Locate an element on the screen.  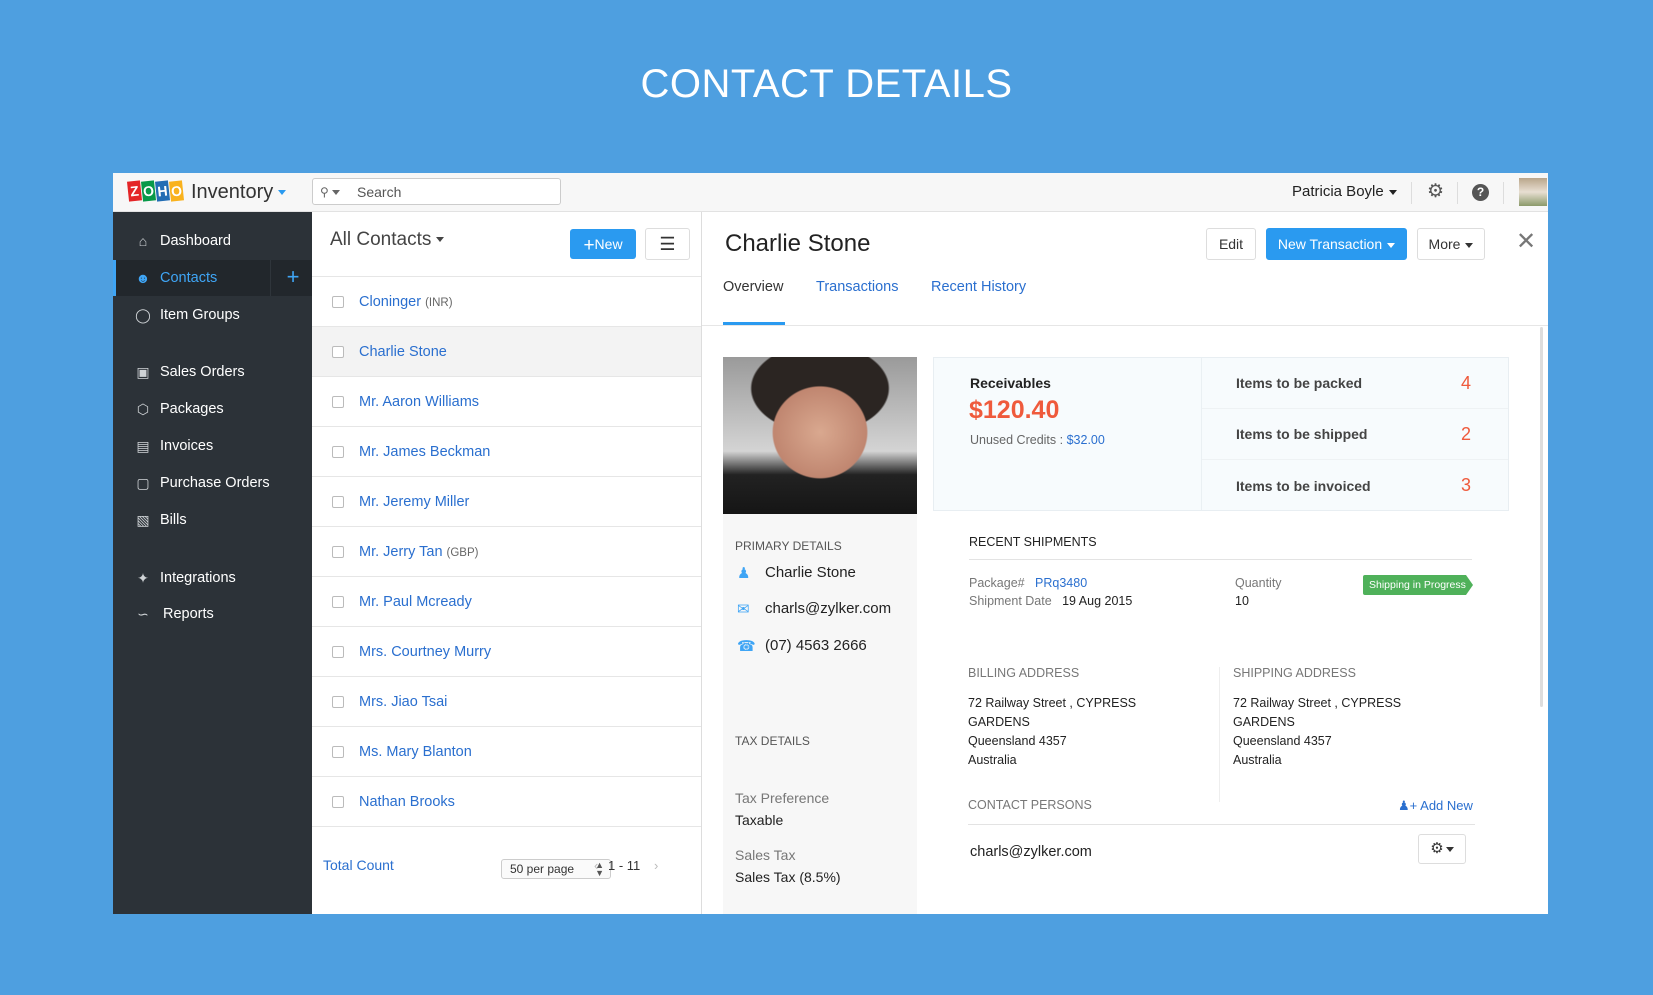
contact-name-link: Mrs. Courtney Murry is located at coordinates (425, 652).